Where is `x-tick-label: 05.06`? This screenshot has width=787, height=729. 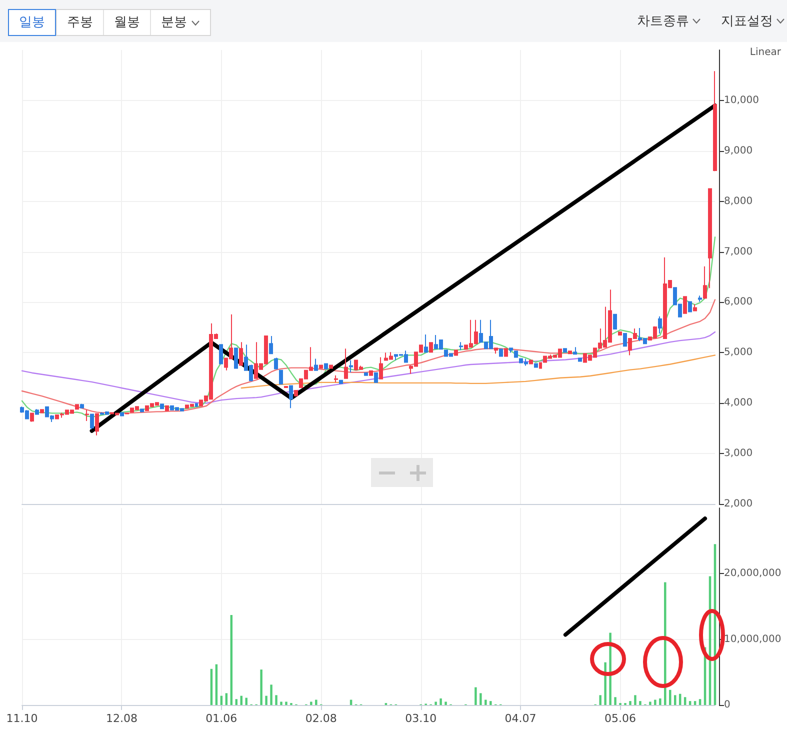
x-tick-label: 05.06 is located at coordinates (620, 718).